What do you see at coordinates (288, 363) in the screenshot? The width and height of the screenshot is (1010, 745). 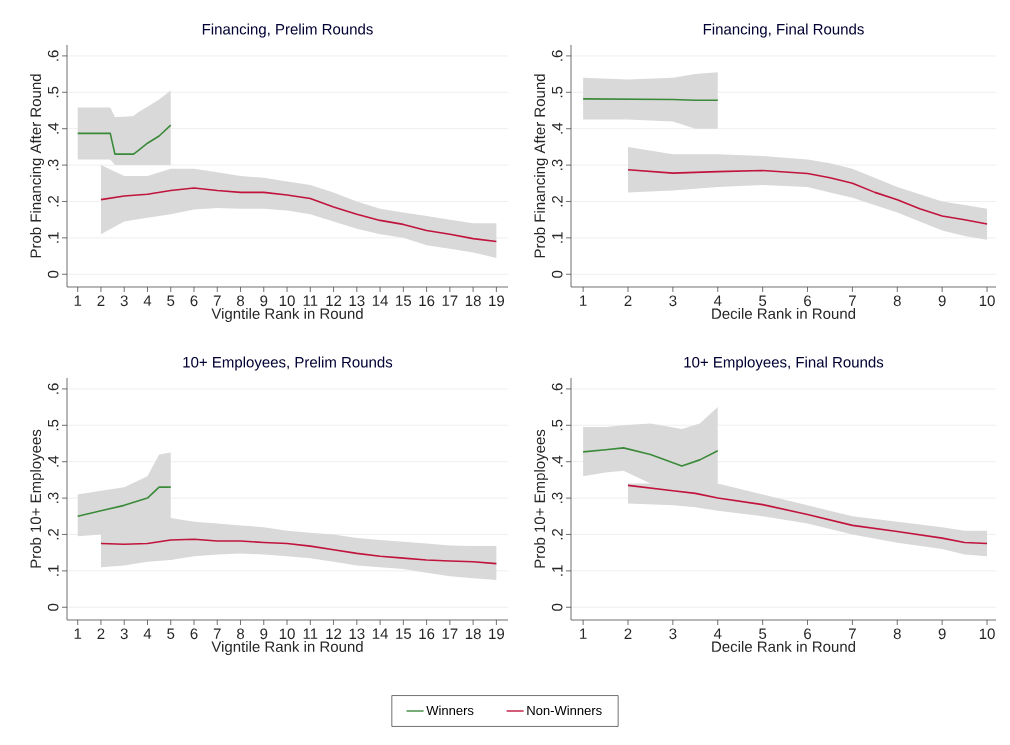 I see `chart-title: 10+ Employees, Prelim Rounds` at bounding box center [288, 363].